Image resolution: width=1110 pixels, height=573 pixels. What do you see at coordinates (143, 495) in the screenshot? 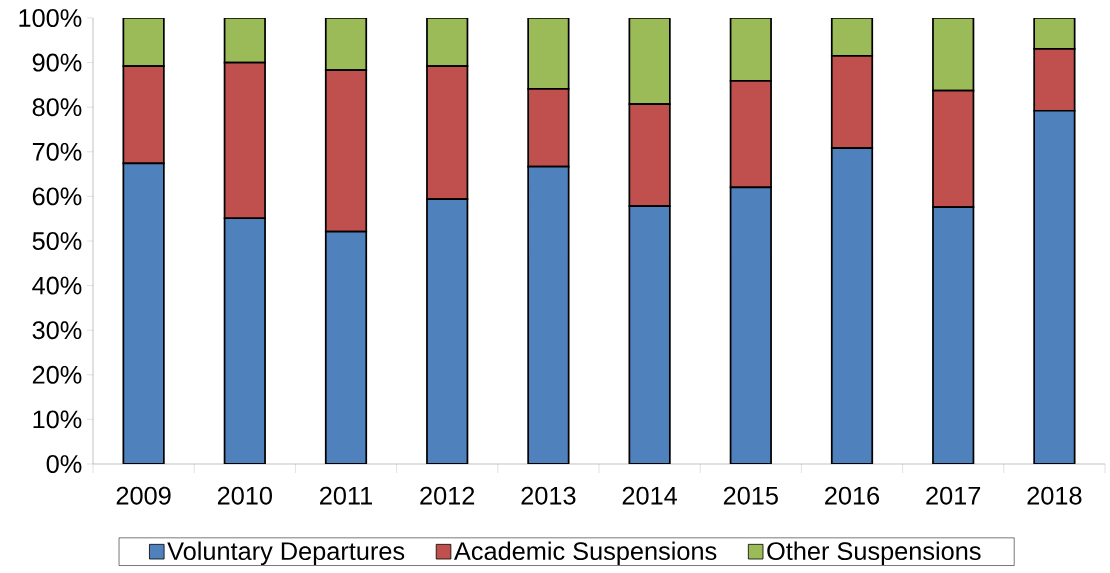
I see `x-tick-label: 2009` at bounding box center [143, 495].